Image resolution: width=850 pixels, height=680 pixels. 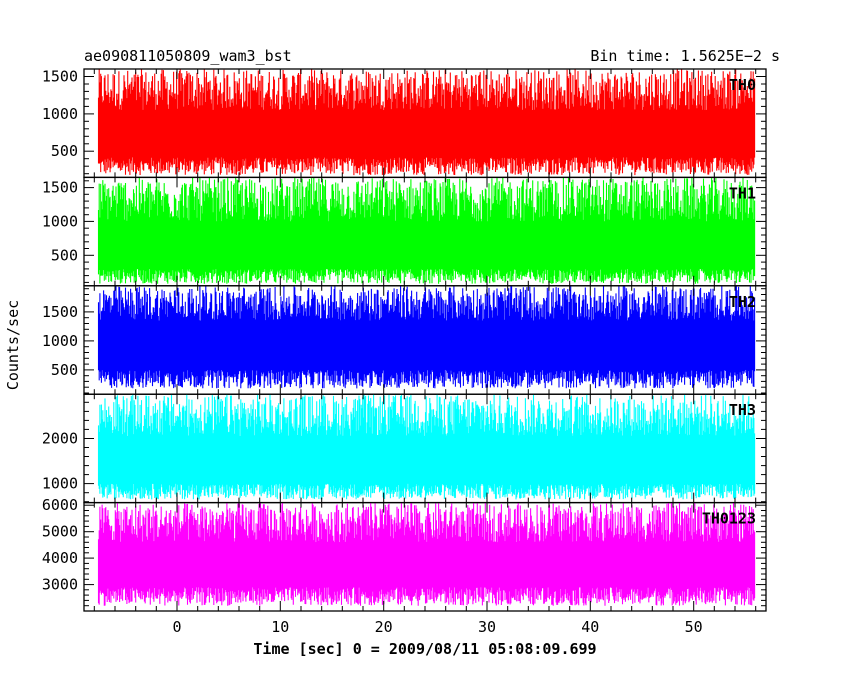 What do you see at coordinates (384, 627) in the screenshot?
I see `x-tick-label: 20` at bounding box center [384, 627].